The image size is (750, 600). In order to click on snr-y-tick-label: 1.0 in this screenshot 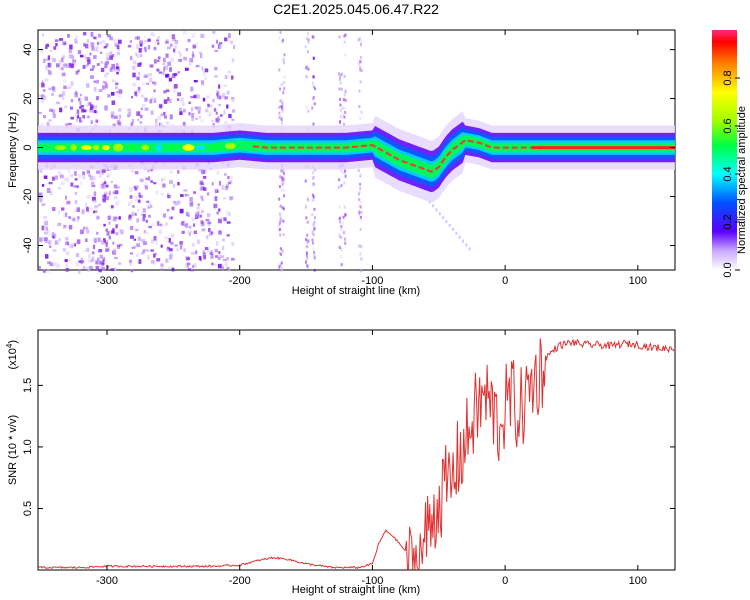, I will do `click(28, 446)`.